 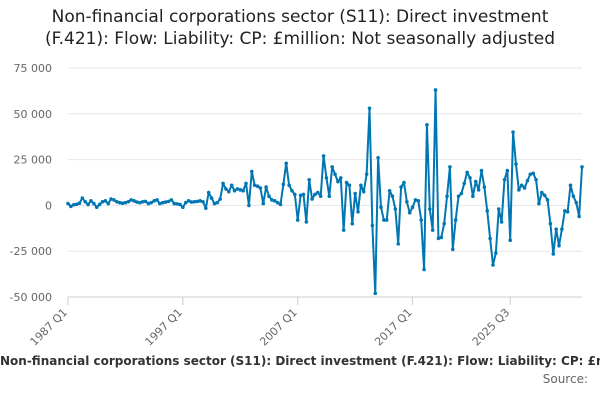 What do you see at coordinates (31, 297) in the screenshot?
I see `y-tick-label: -50 000` at bounding box center [31, 297].